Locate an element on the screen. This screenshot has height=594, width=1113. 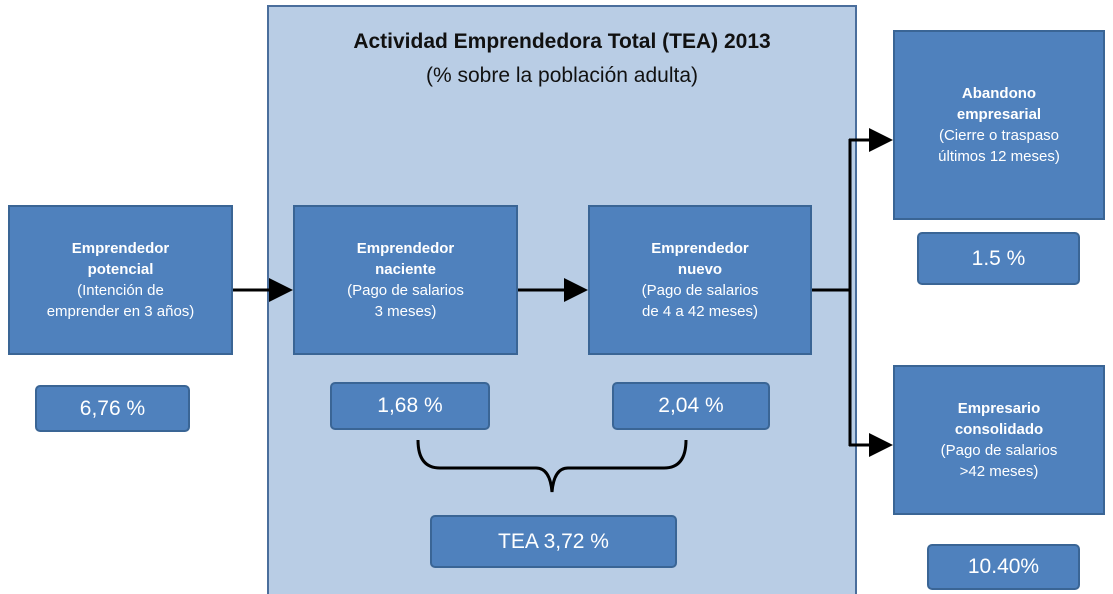
tea-value: TEA 3,72 % is located at coordinates (553, 541).